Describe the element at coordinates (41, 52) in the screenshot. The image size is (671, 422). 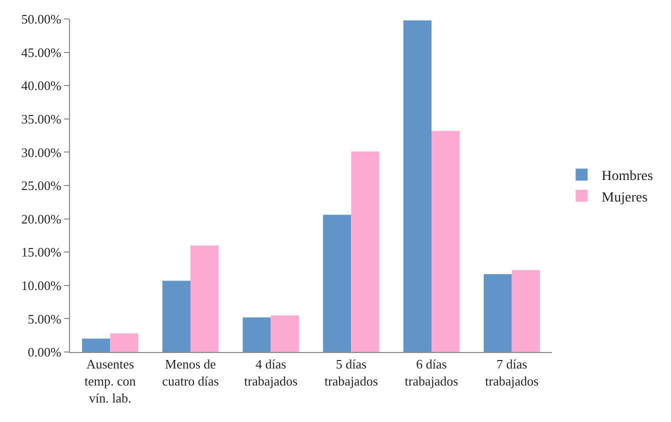
I see `y-tick-label: 45.00%` at that location.